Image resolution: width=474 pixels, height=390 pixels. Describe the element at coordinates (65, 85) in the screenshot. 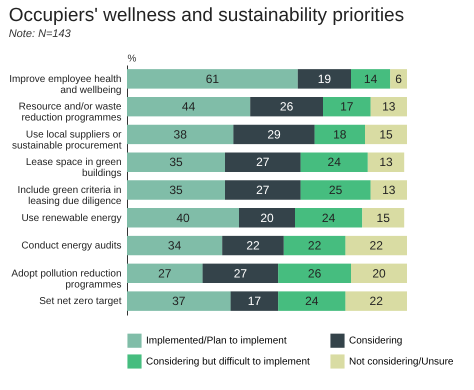

I see `y-tick-label: Improve employee health and wellbeing` at that location.